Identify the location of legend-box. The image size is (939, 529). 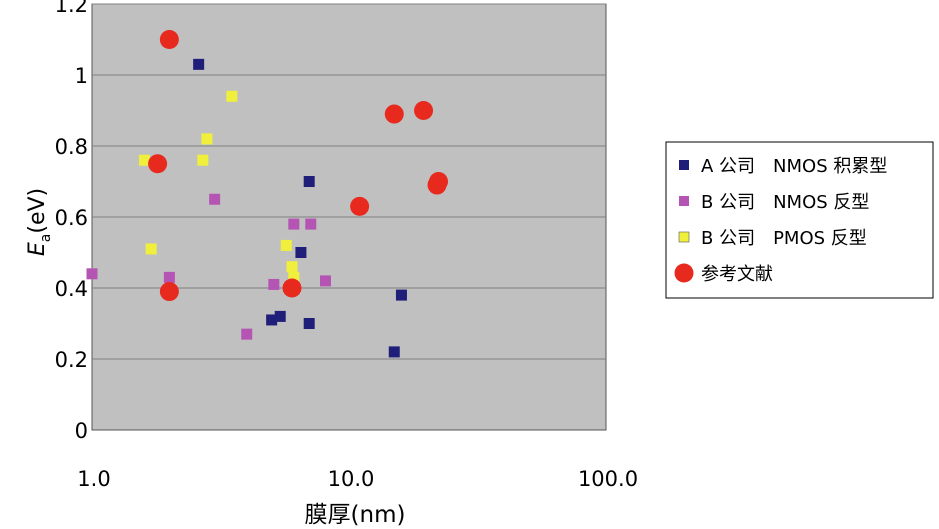
(799, 220).